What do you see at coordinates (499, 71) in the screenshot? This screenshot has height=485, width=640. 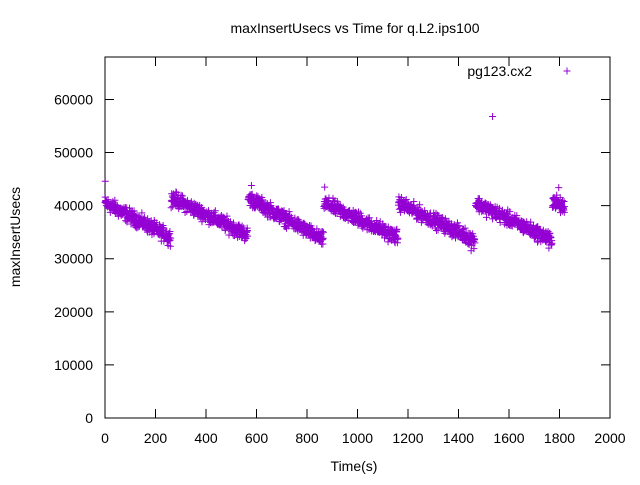 I see `legend-label: pg123.cx2` at bounding box center [499, 71].